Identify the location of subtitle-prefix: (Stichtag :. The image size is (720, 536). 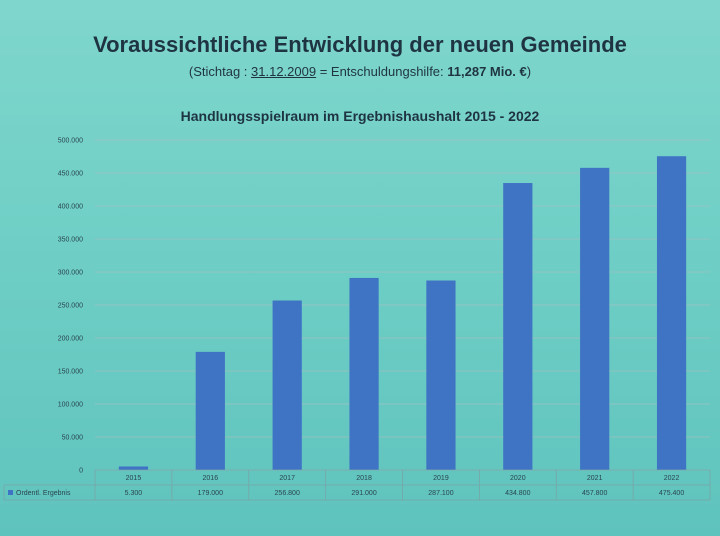
(220, 71).